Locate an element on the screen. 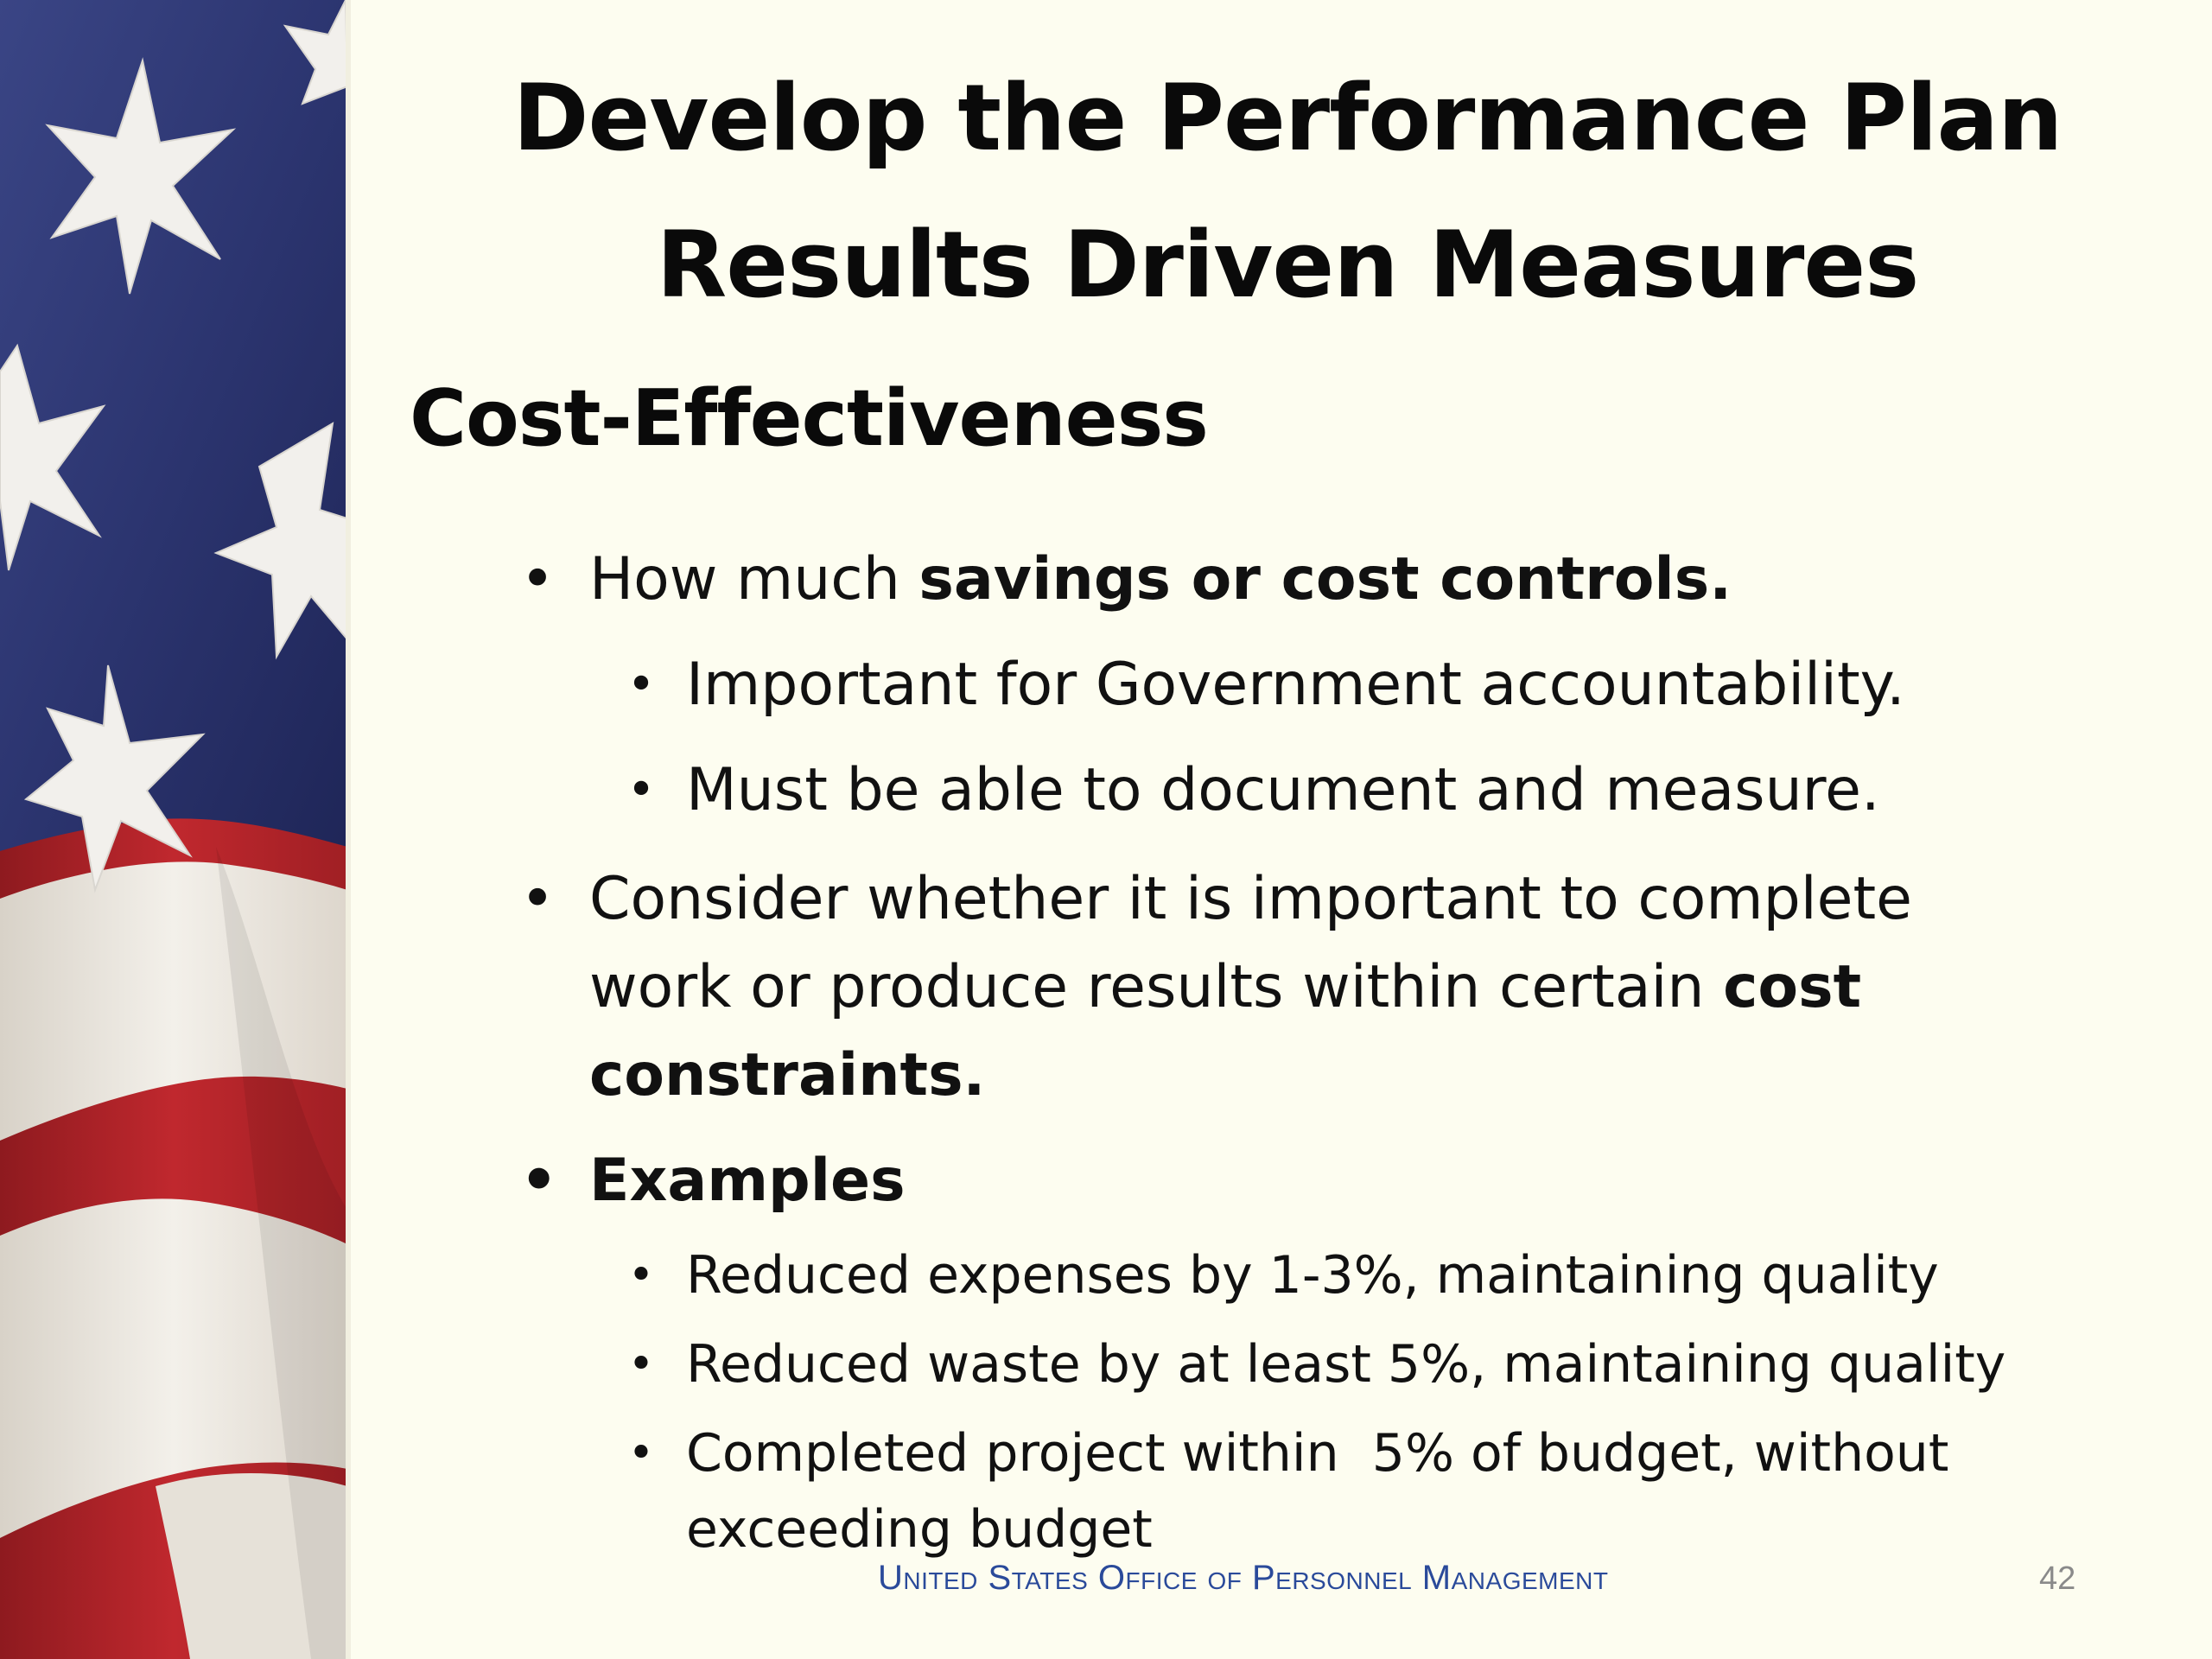 Image resolution: width=2212 pixels, height=1659 pixels. bullet-text: work or produce results within certain is located at coordinates (1156, 987).